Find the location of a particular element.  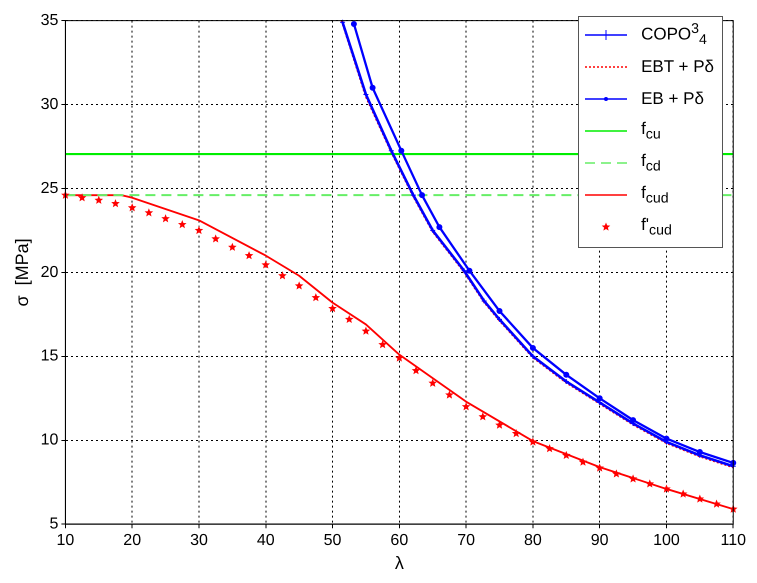

legend-label: f$_{cu}$ is located at coordinates (651, 131).